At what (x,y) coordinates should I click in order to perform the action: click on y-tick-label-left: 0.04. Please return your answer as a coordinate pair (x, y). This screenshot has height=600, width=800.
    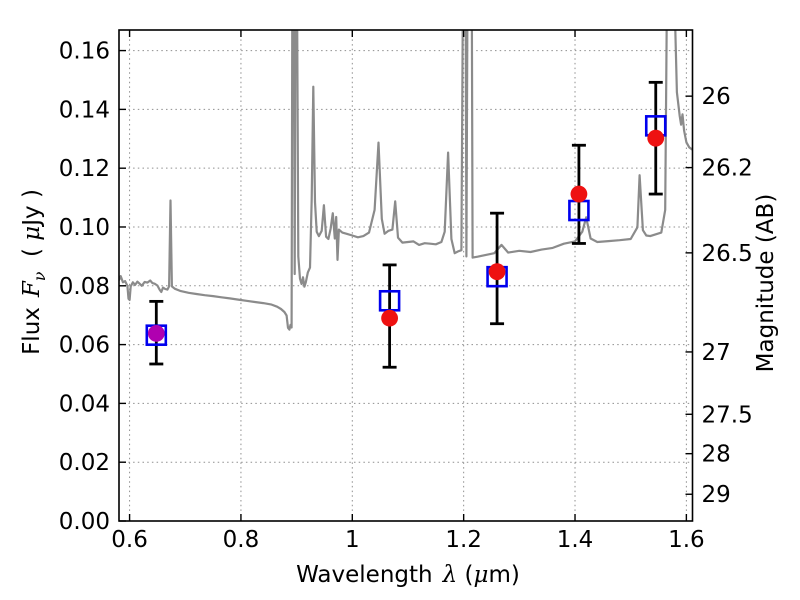
    Looking at the image, I should click on (84, 404).